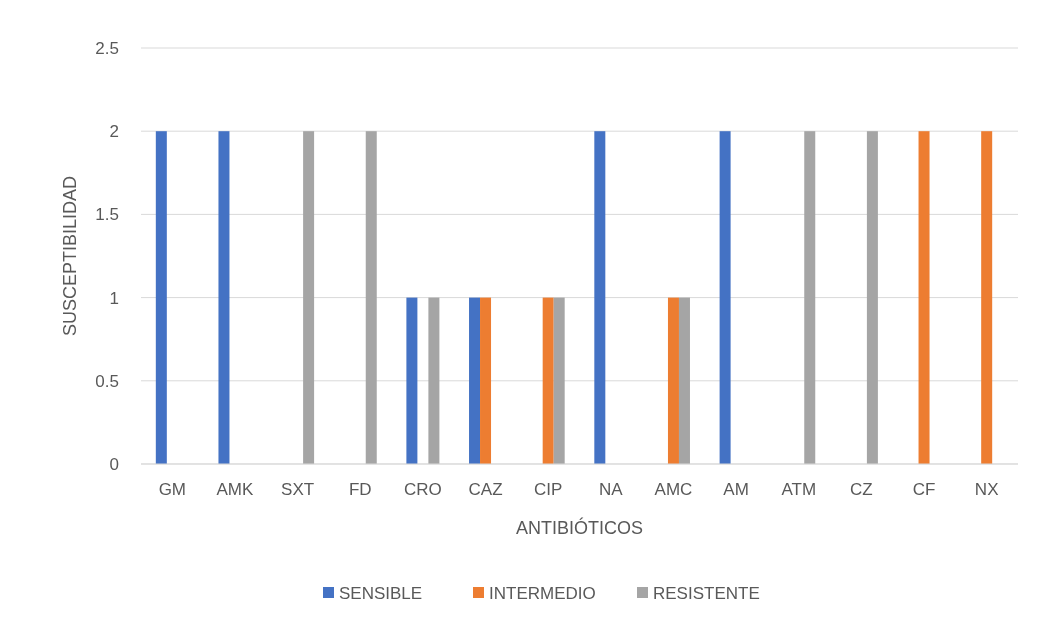  What do you see at coordinates (107, 48) in the screenshot?
I see `y-tick-label: 2.5` at bounding box center [107, 48].